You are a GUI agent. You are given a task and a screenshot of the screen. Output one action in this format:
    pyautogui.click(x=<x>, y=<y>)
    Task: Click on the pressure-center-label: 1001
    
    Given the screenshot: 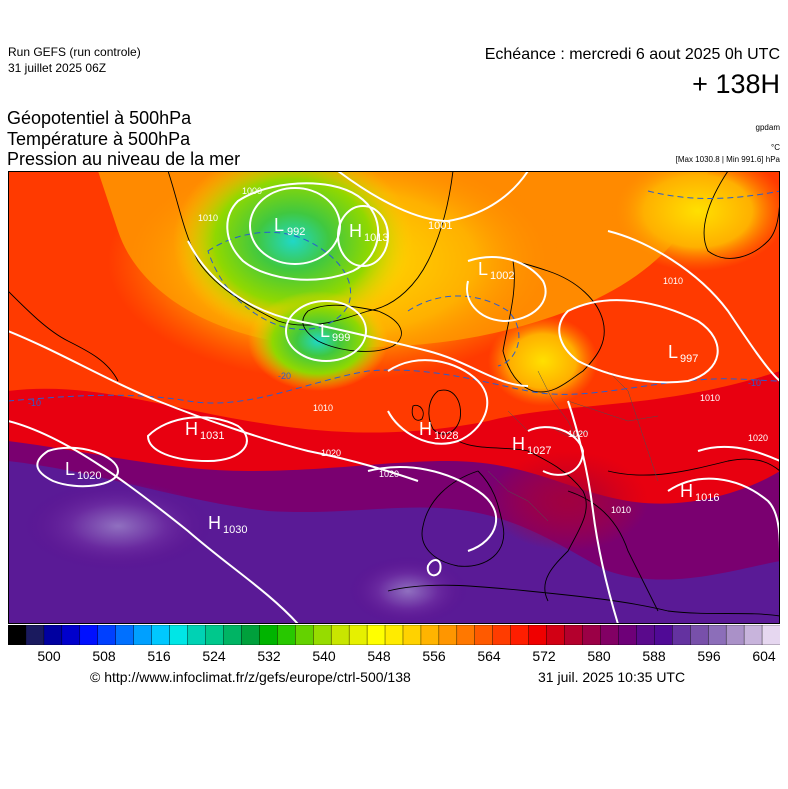 What is the action you would take?
    pyautogui.click(x=440, y=226)
    